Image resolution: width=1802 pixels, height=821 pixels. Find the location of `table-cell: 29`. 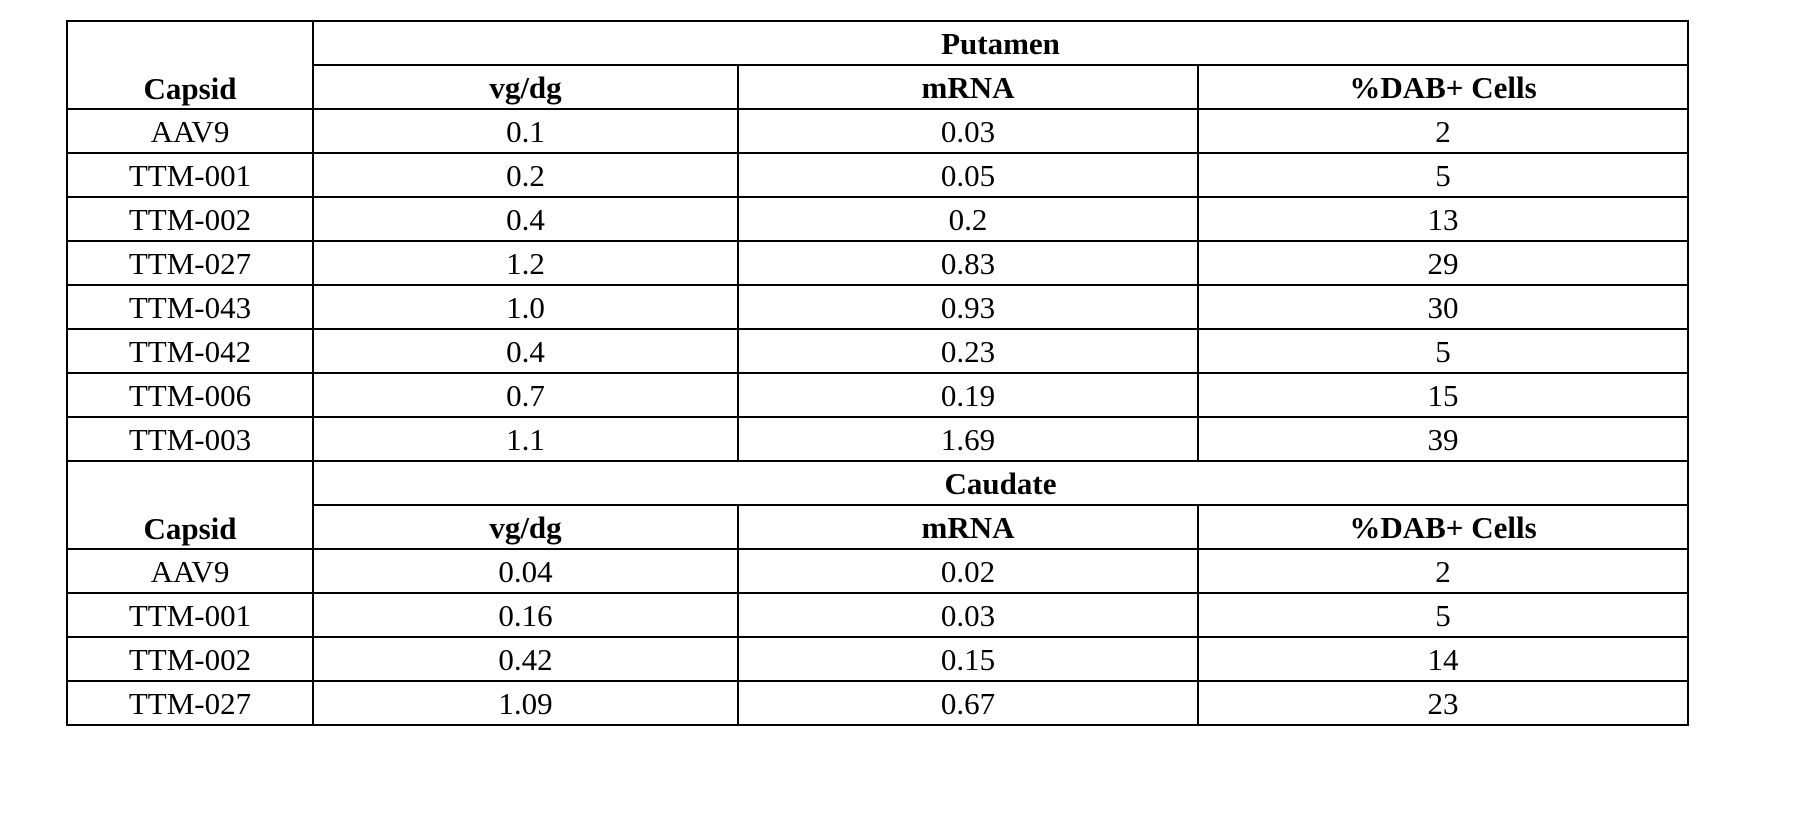

table-cell: 29 is located at coordinates (1443, 263).